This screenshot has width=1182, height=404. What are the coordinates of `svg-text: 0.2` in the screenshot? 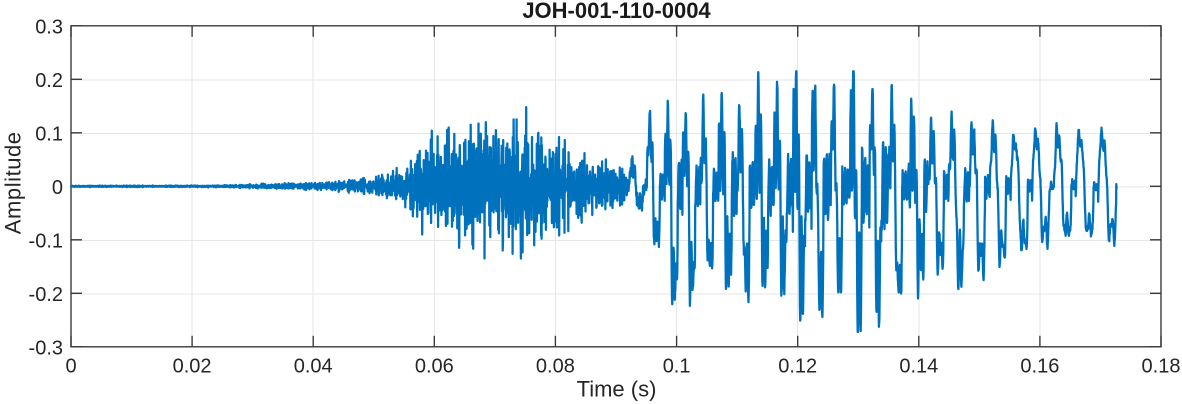 It's located at (49, 81).